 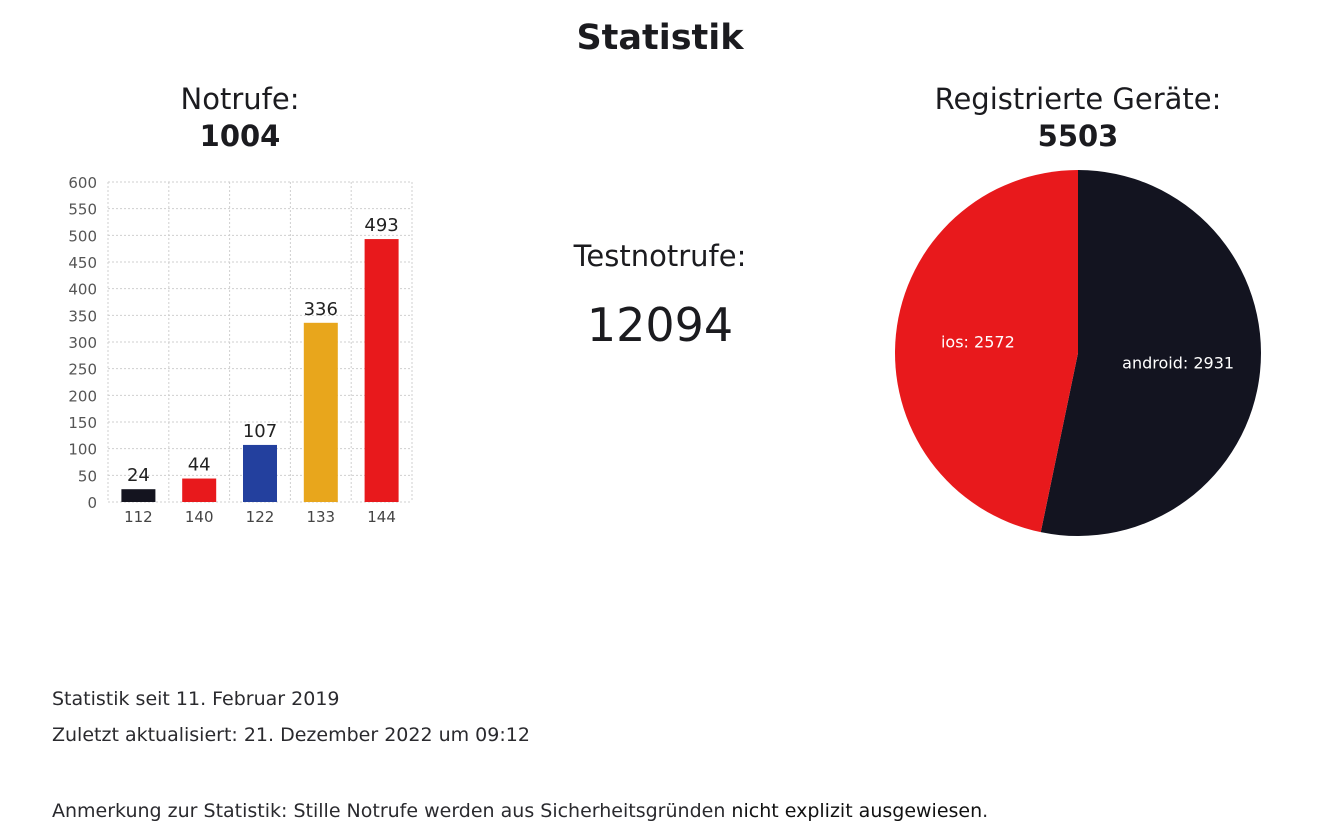 I want to click on x-tick-label: 122, so click(x=260, y=517).